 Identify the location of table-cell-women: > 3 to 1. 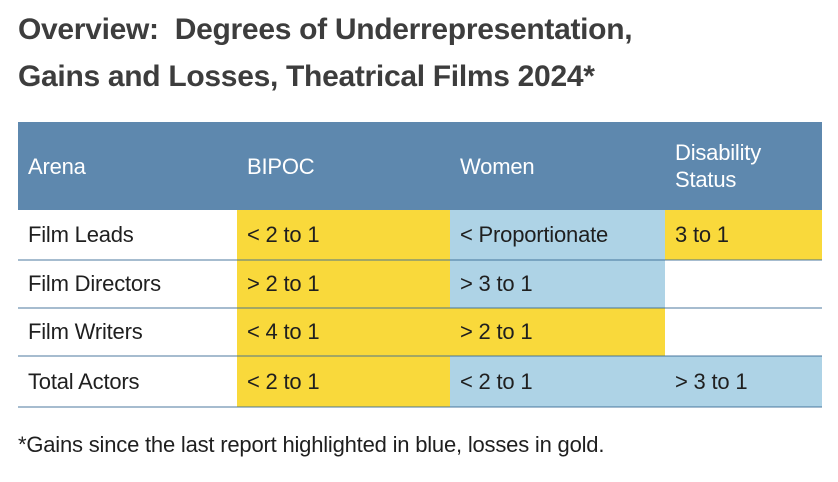
(557, 284).